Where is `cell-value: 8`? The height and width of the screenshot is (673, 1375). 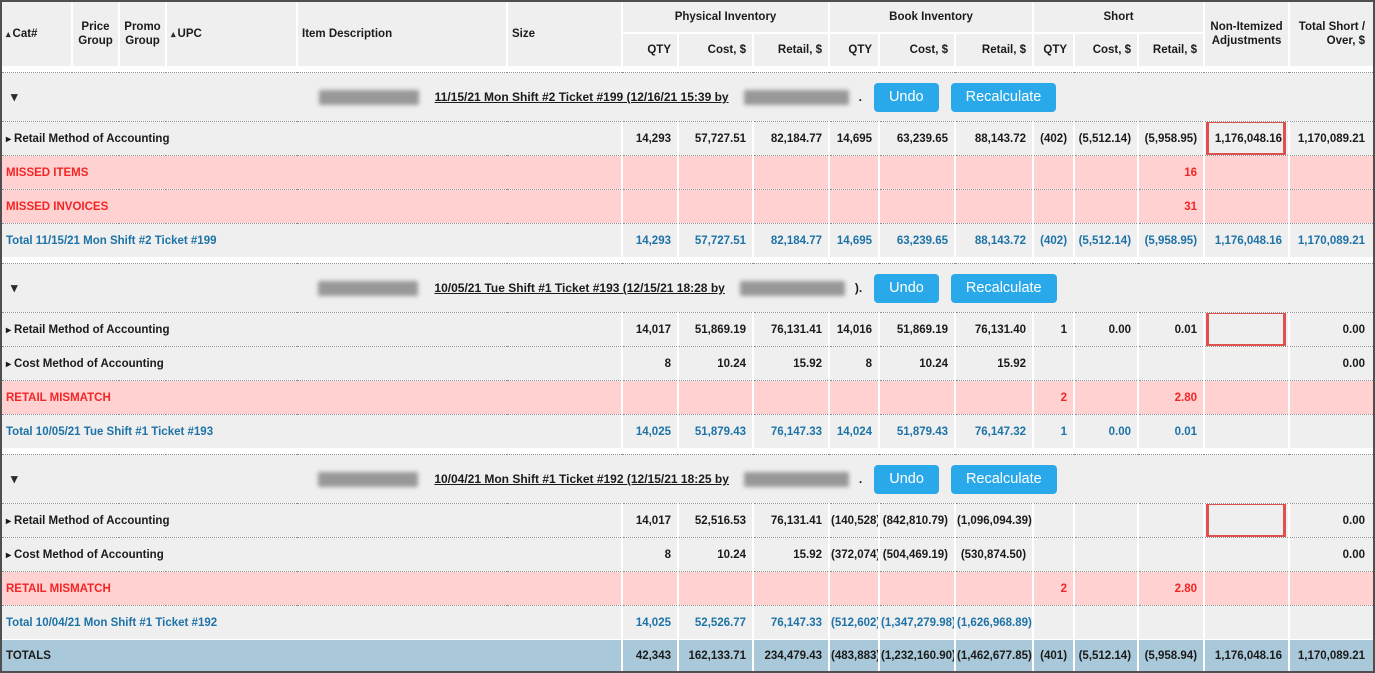
cell-value: 8 is located at coordinates (667, 363).